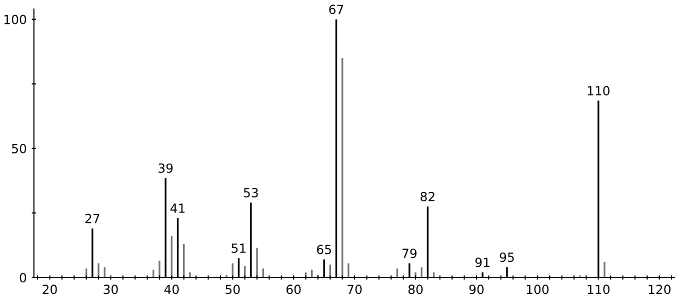  What do you see at coordinates (476, 289) in the screenshot?
I see `x-tick-label: 90` at bounding box center [476, 289].